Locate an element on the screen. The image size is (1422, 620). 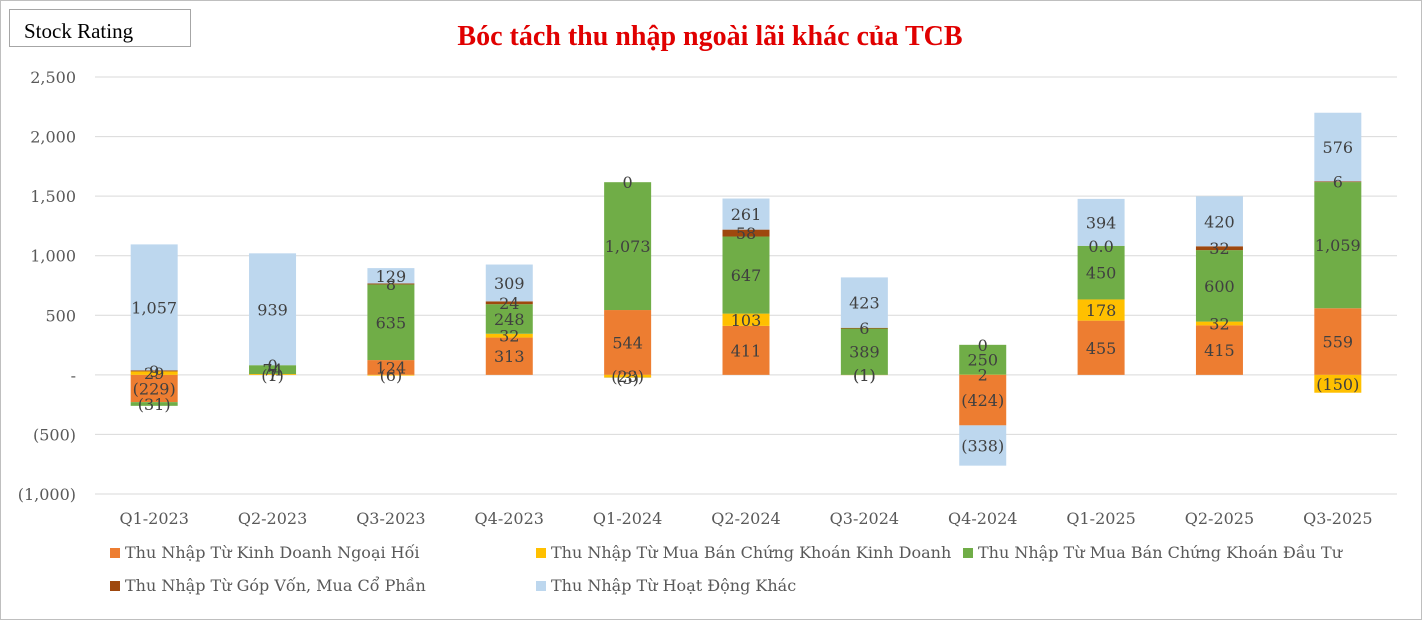
data-label: 411 is located at coordinates (746, 350).